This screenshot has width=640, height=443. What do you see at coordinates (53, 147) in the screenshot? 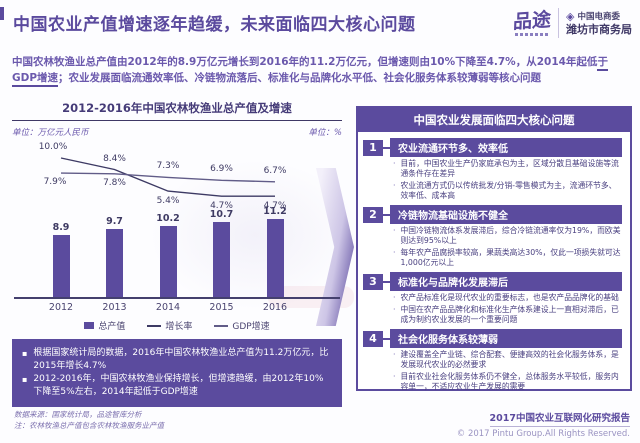
I see `line-value-label: 10.0%` at bounding box center [53, 147].